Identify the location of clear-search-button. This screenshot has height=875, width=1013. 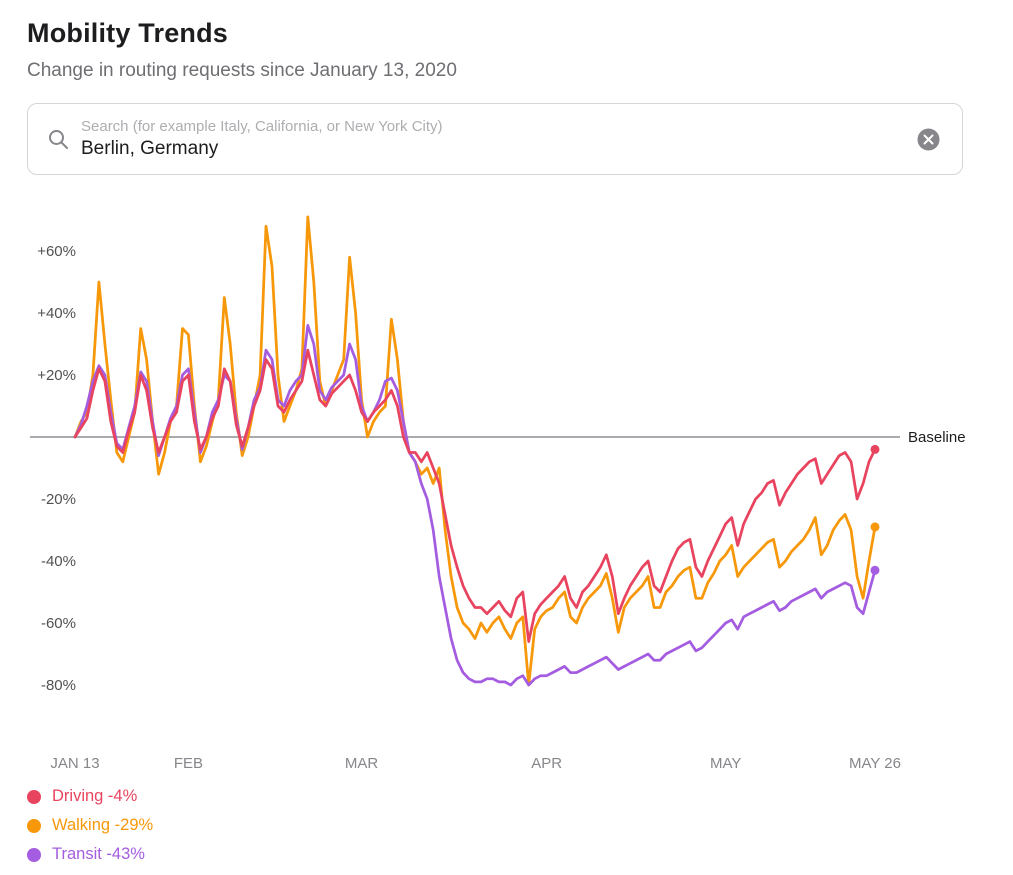
(928, 139).